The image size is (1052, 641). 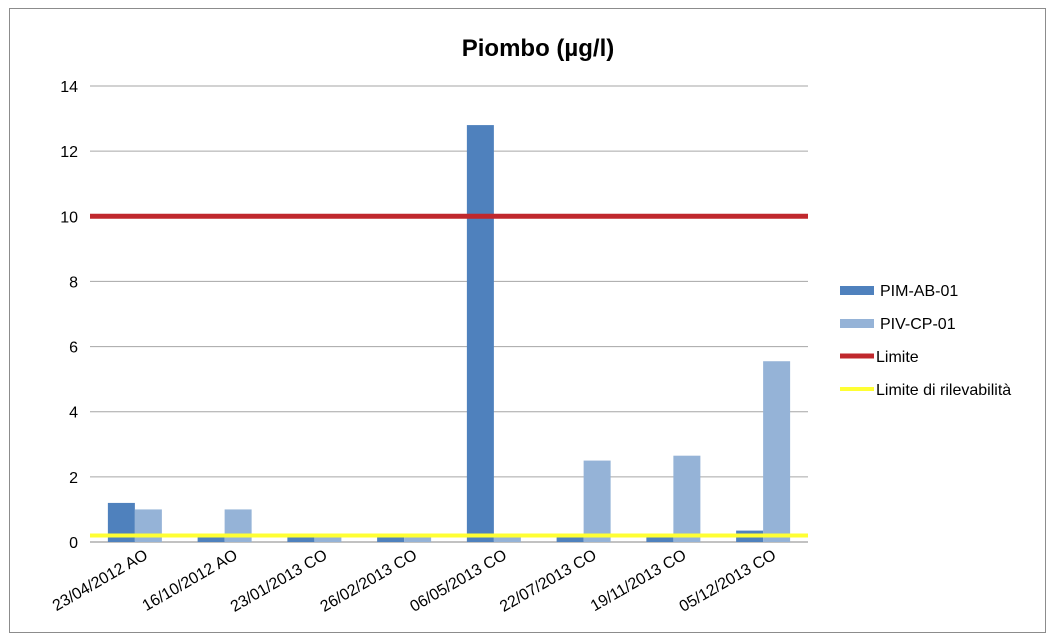 I want to click on legend-label: PIM-AB-01, so click(x=919, y=291).